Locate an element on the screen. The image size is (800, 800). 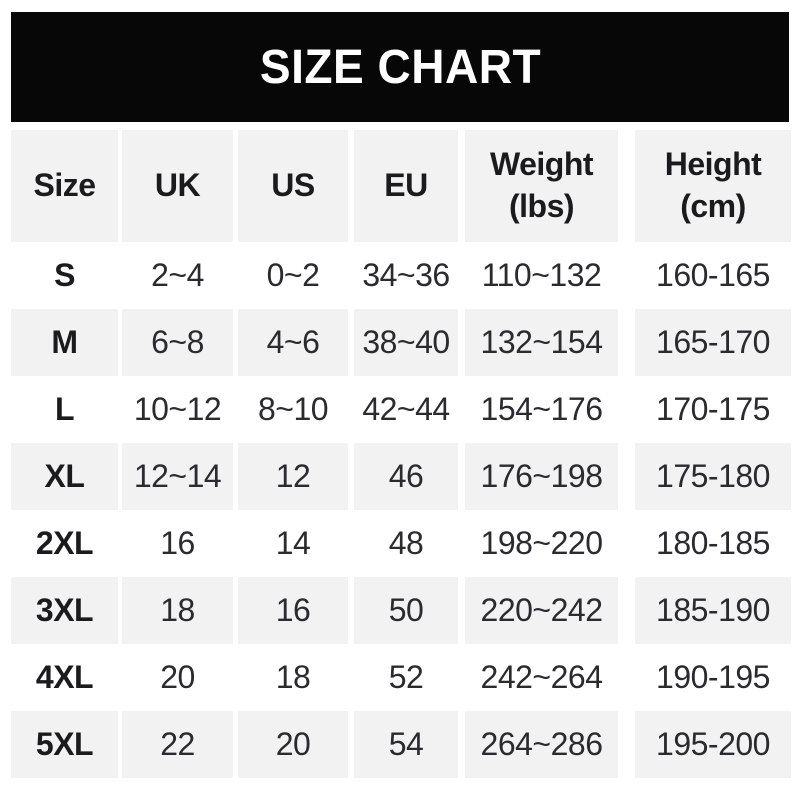
column-header: Weight (lbs) is located at coordinates (541, 186).